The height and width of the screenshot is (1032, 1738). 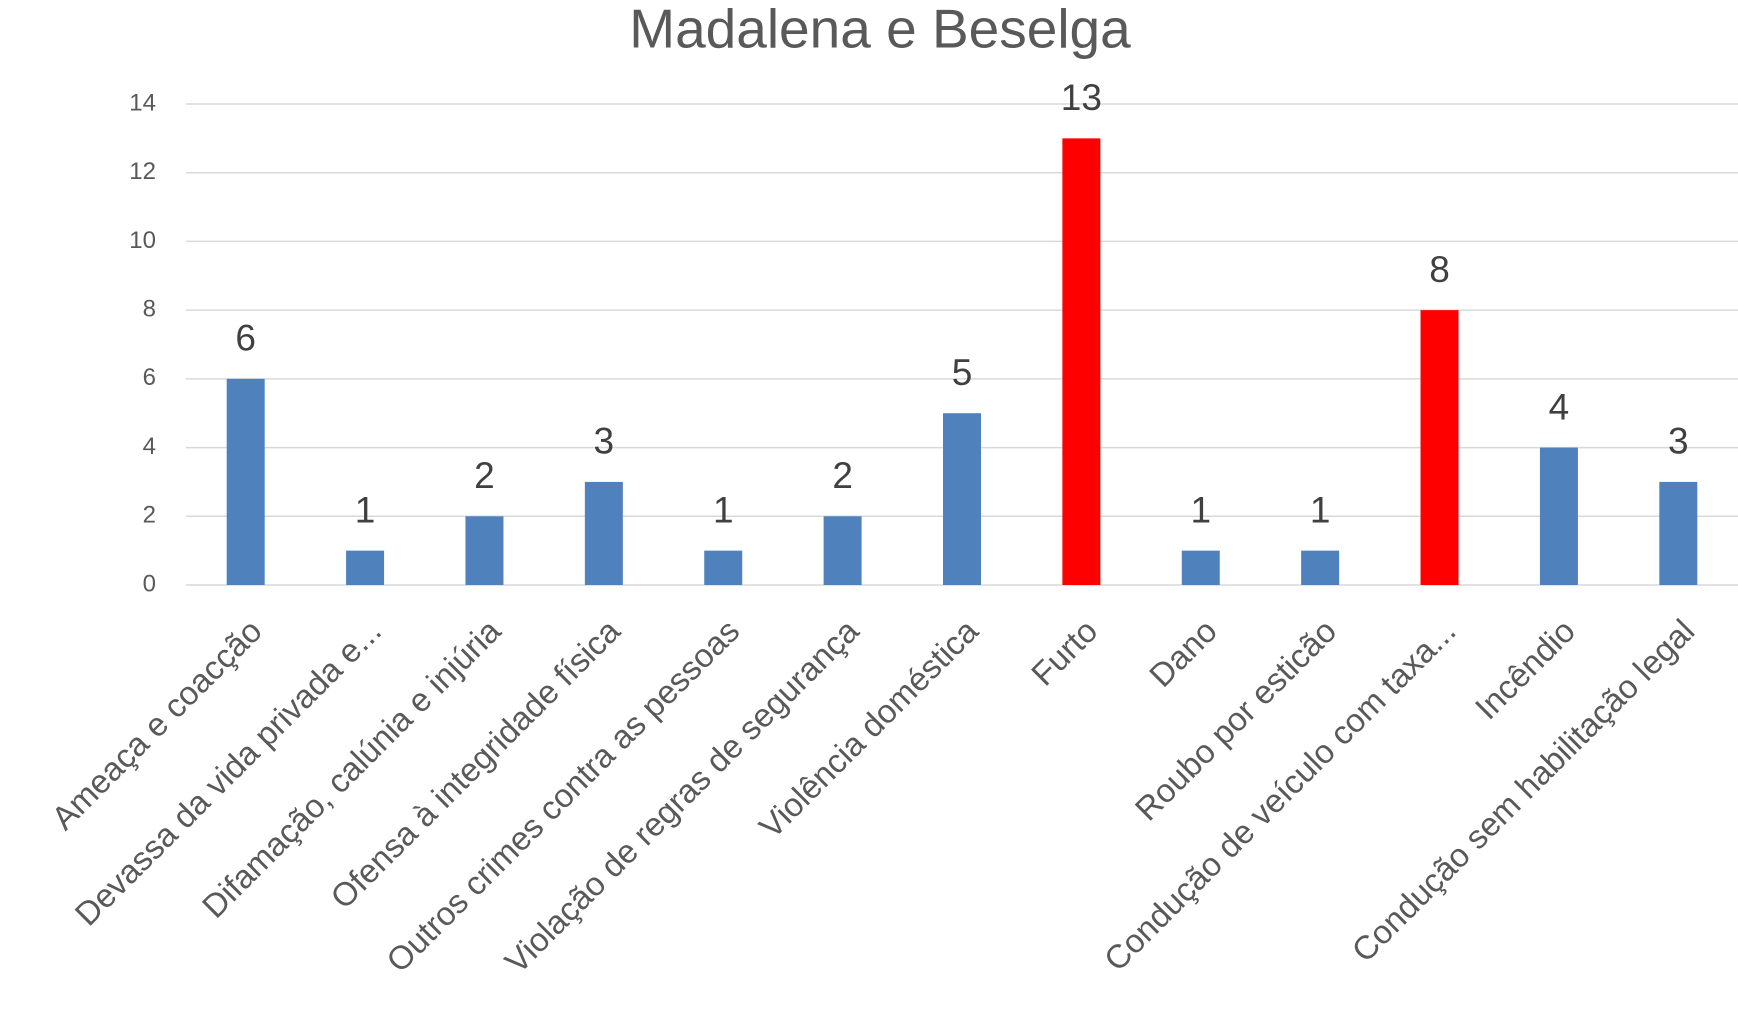 I want to click on y-tick-label: 6, so click(x=149, y=377).